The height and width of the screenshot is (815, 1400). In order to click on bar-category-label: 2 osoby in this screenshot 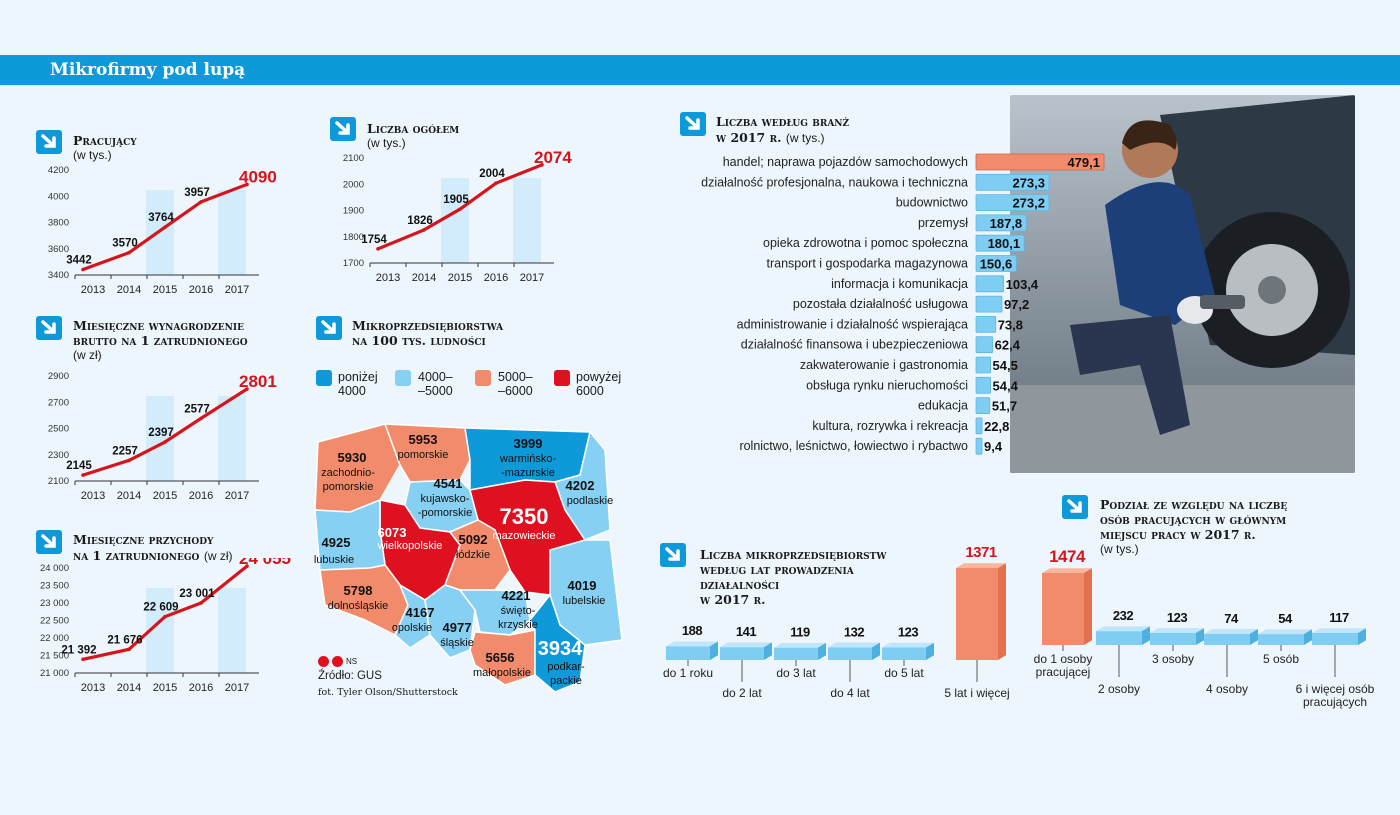, I will do `click(1119, 689)`.